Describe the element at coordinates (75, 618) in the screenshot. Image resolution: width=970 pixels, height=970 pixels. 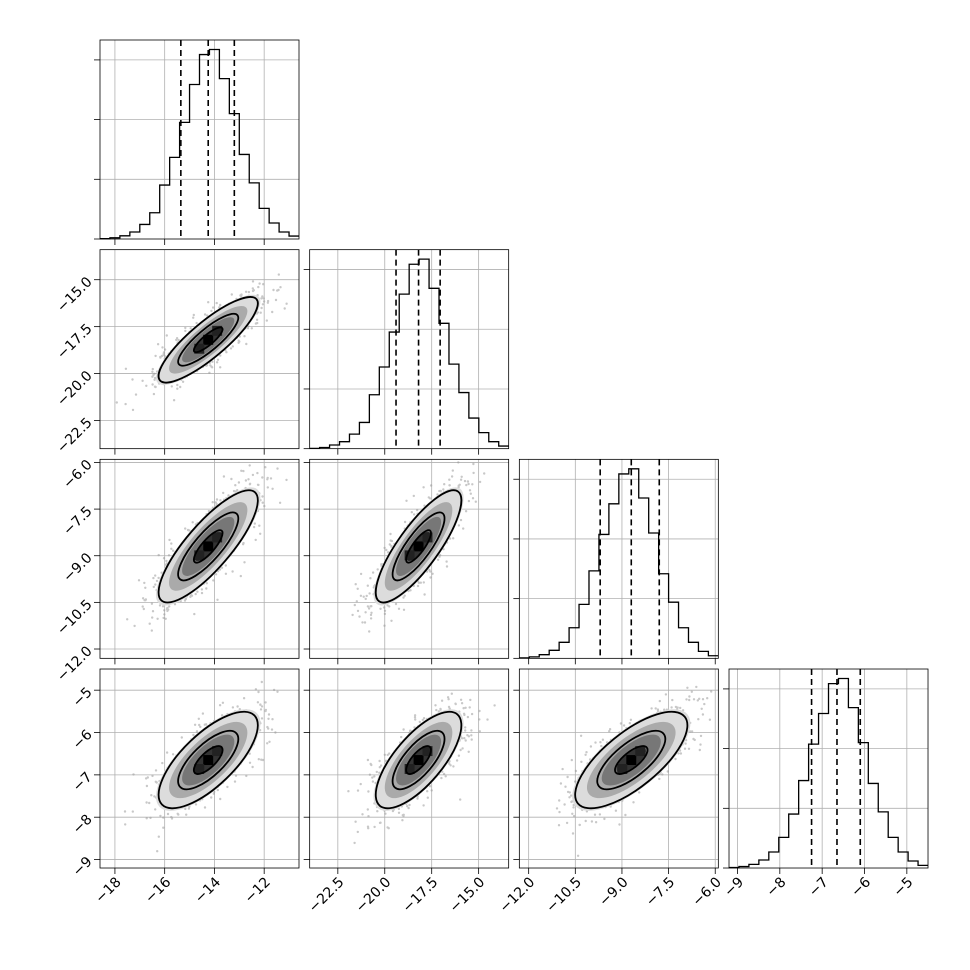
I see `y-tick-label-2-1: −10.5` at that location.